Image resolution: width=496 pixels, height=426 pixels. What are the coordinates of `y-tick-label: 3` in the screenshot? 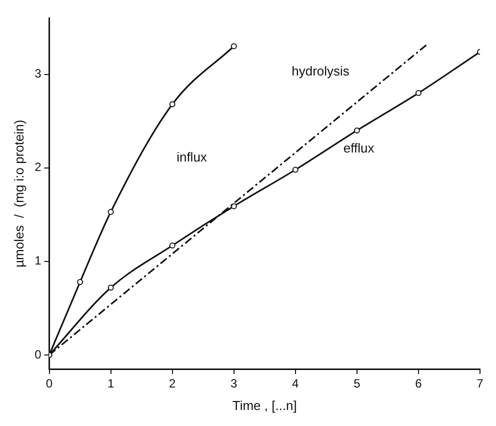 It's located at (38, 73).